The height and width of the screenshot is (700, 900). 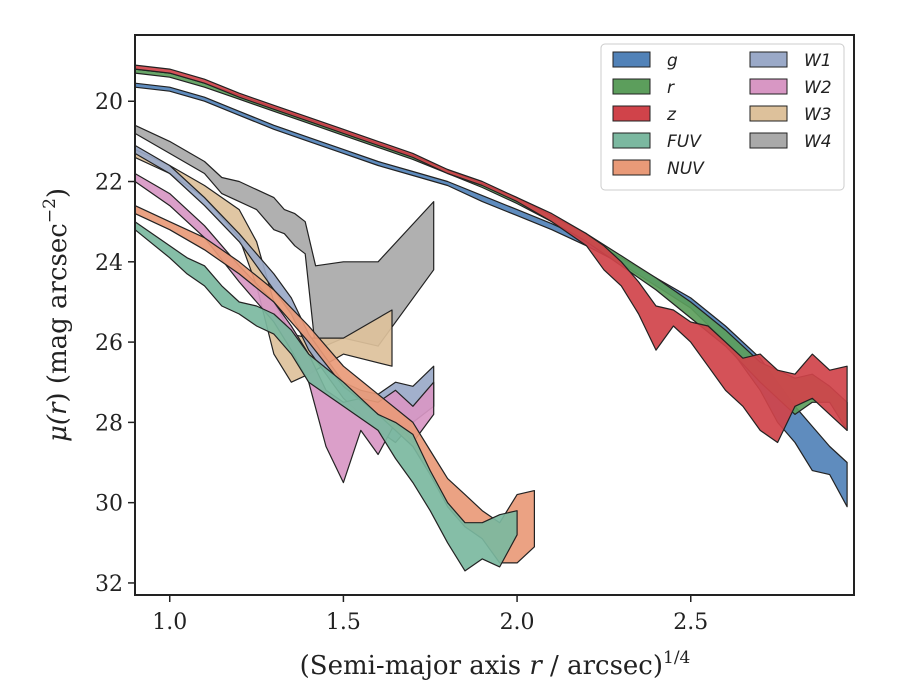 What do you see at coordinates (517, 622) in the screenshot?
I see `x-tick-label: 2.0` at bounding box center [517, 622].